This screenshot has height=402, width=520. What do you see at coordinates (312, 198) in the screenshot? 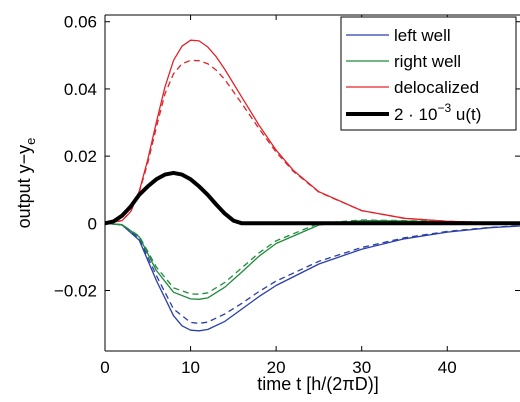
I see `series-line-2-10-3-u-t-thick` at bounding box center [312, 198].